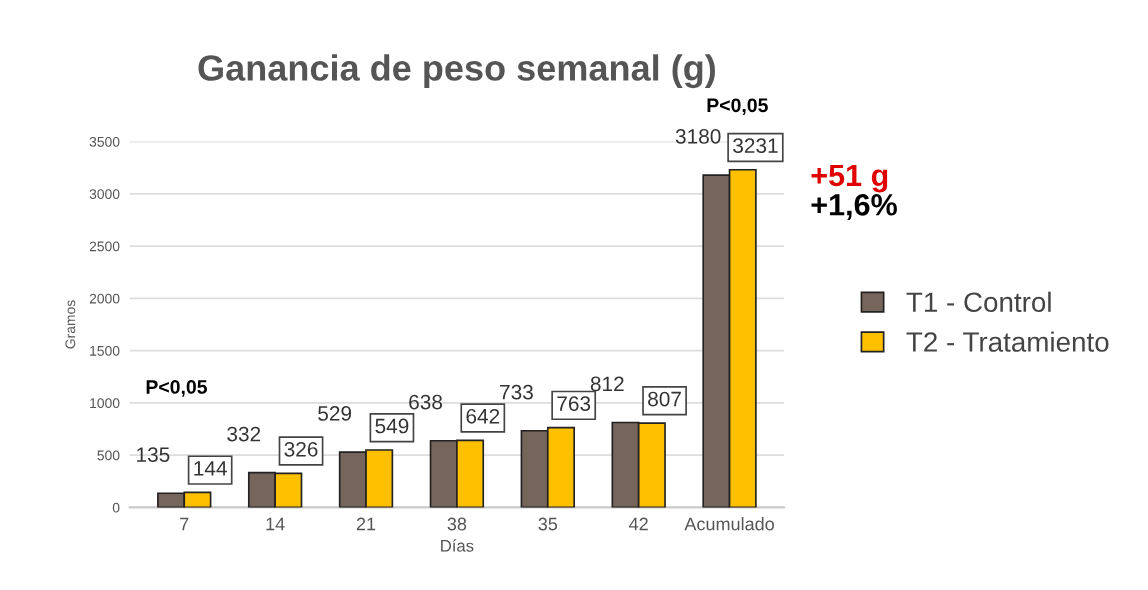 The image size is (1148, 590). What do you see at coordinates (755, 146) in the screenshot?
I see `data-label: 3231` at bounding box center [755, 146].